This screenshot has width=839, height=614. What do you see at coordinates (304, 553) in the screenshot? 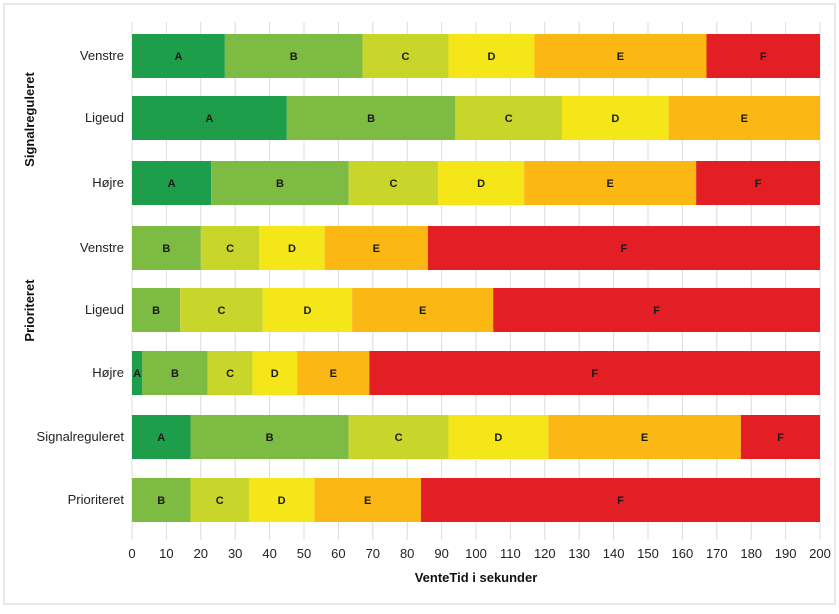
I see `x-tick-label: 50` at bounding box center [304, 553].